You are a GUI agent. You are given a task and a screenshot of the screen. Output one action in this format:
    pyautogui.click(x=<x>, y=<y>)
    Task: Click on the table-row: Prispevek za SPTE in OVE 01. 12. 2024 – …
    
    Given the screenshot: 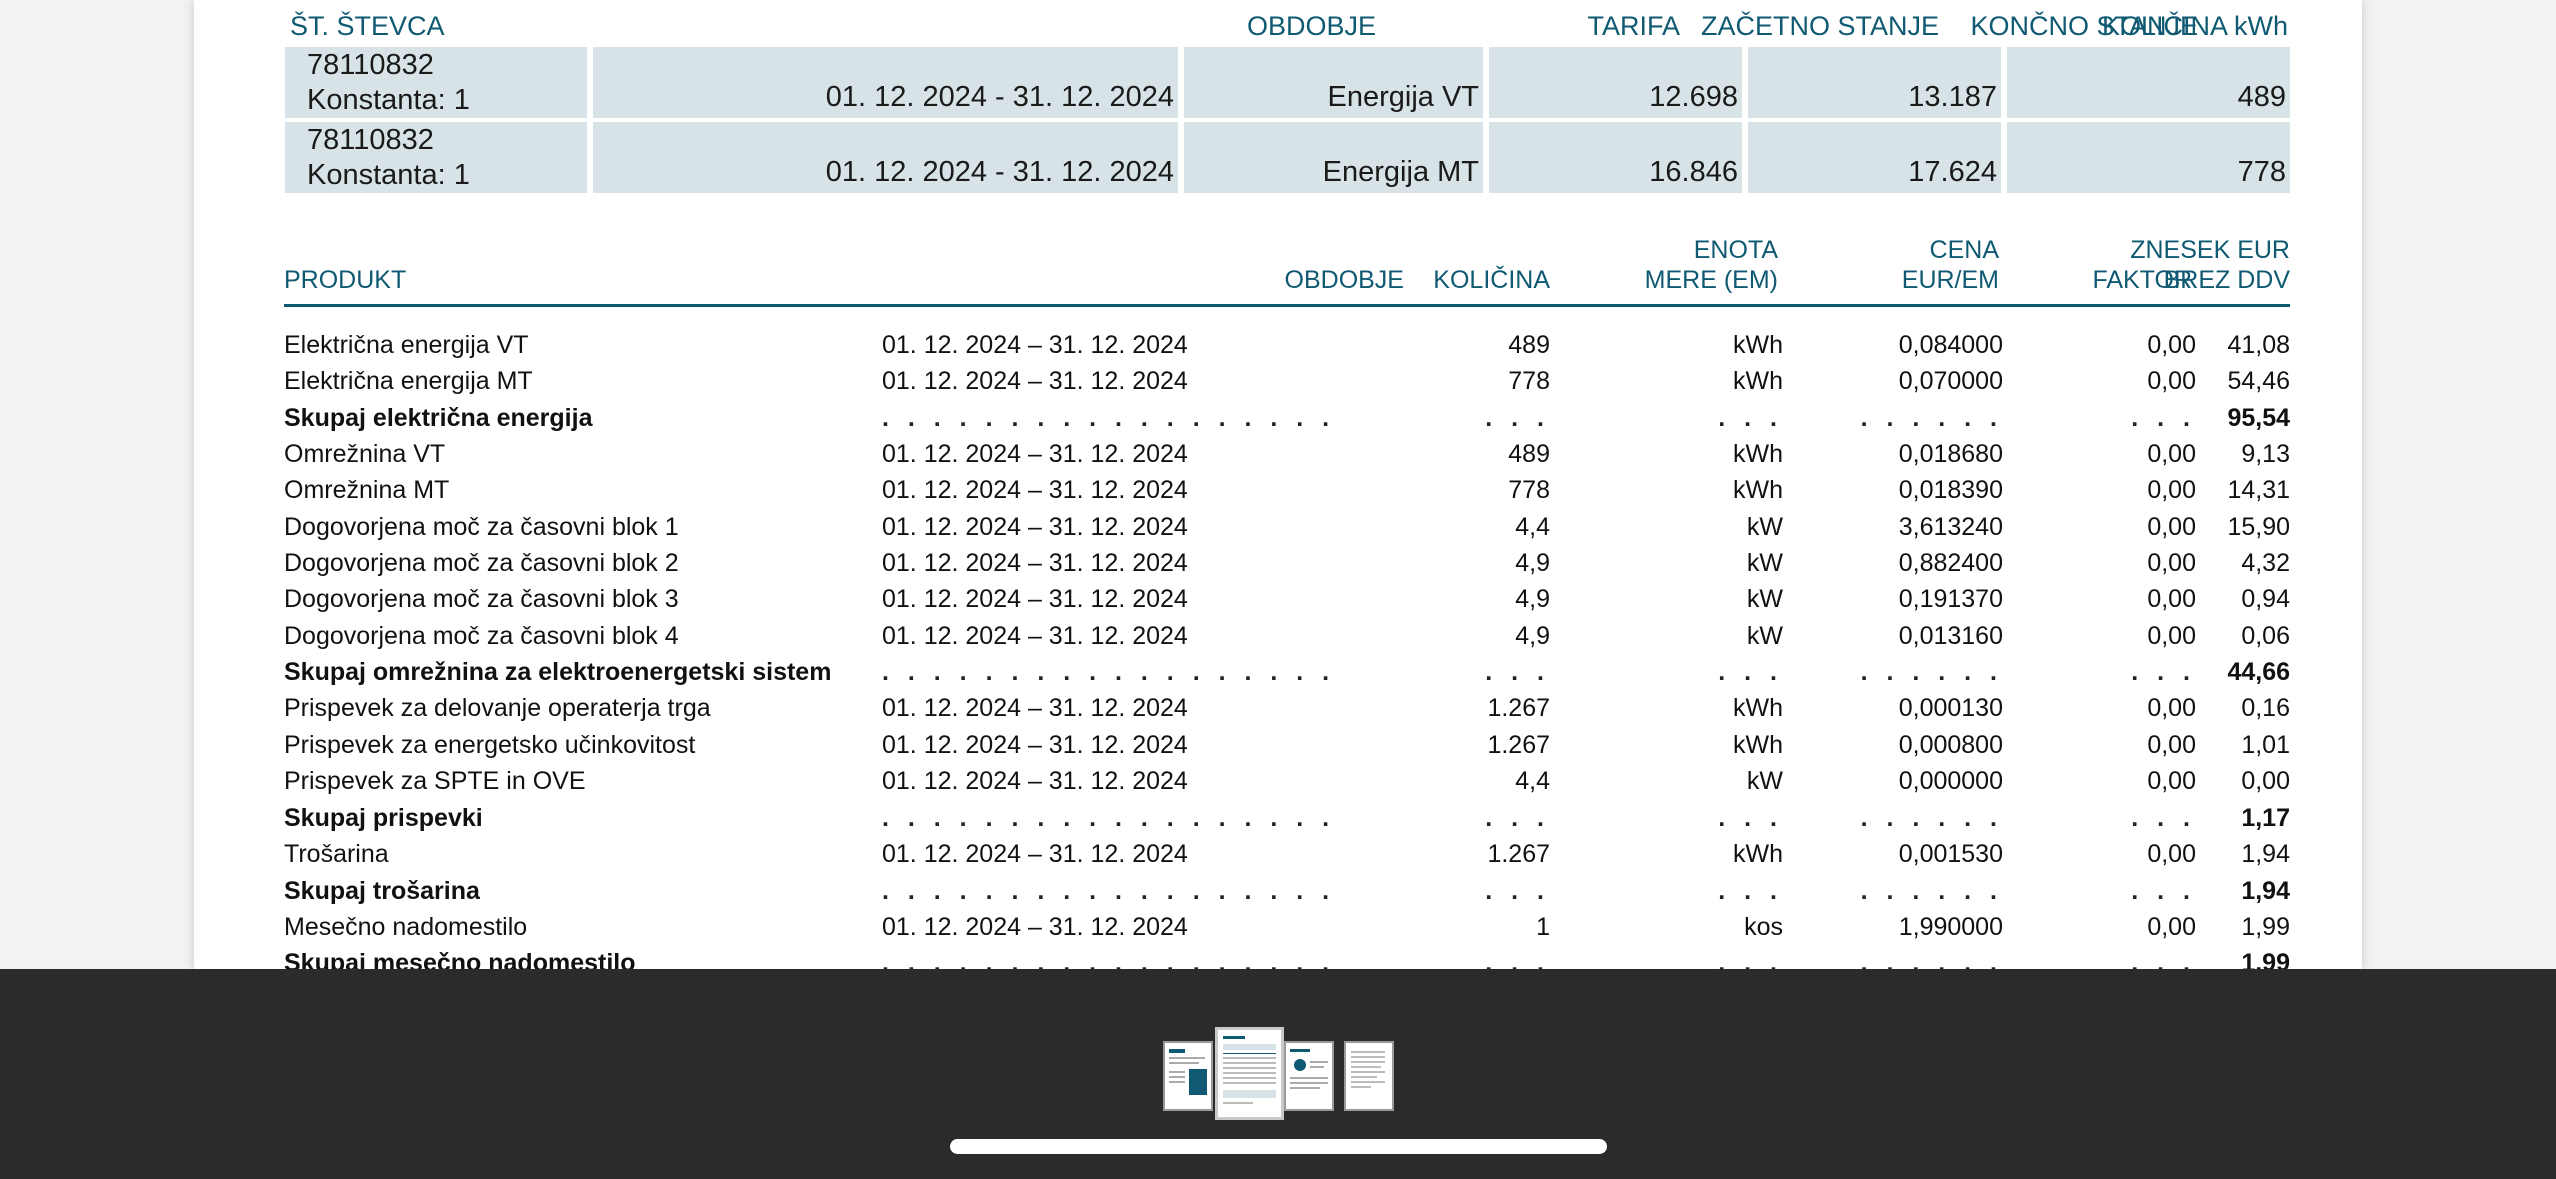 What is the action you would take?
    pyautogui.click(x=1278, y=781)
    